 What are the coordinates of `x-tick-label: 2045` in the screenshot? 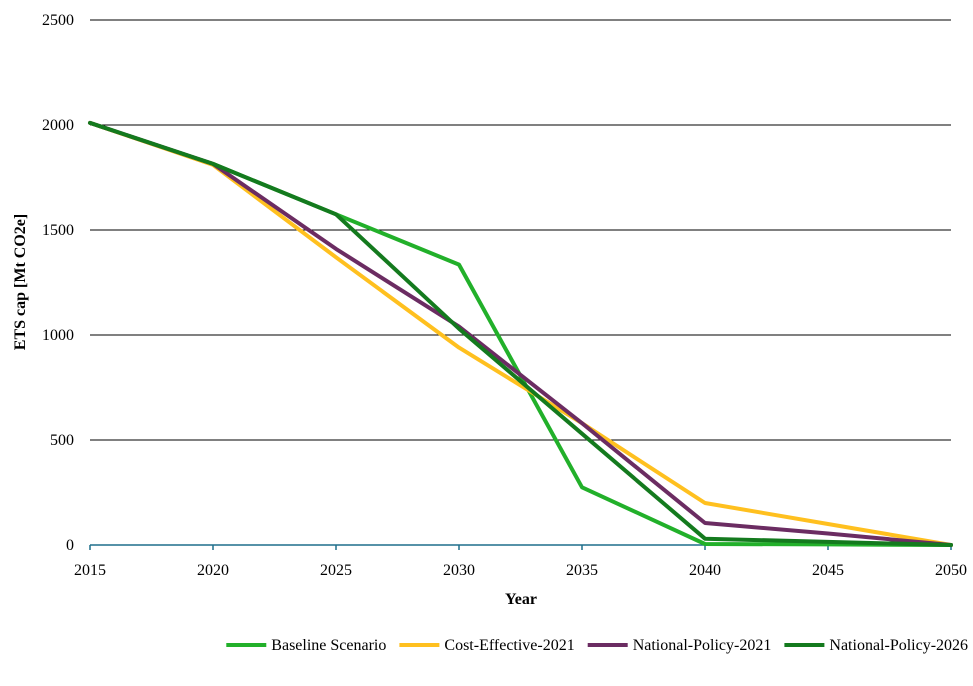 It's located at (828, 570).